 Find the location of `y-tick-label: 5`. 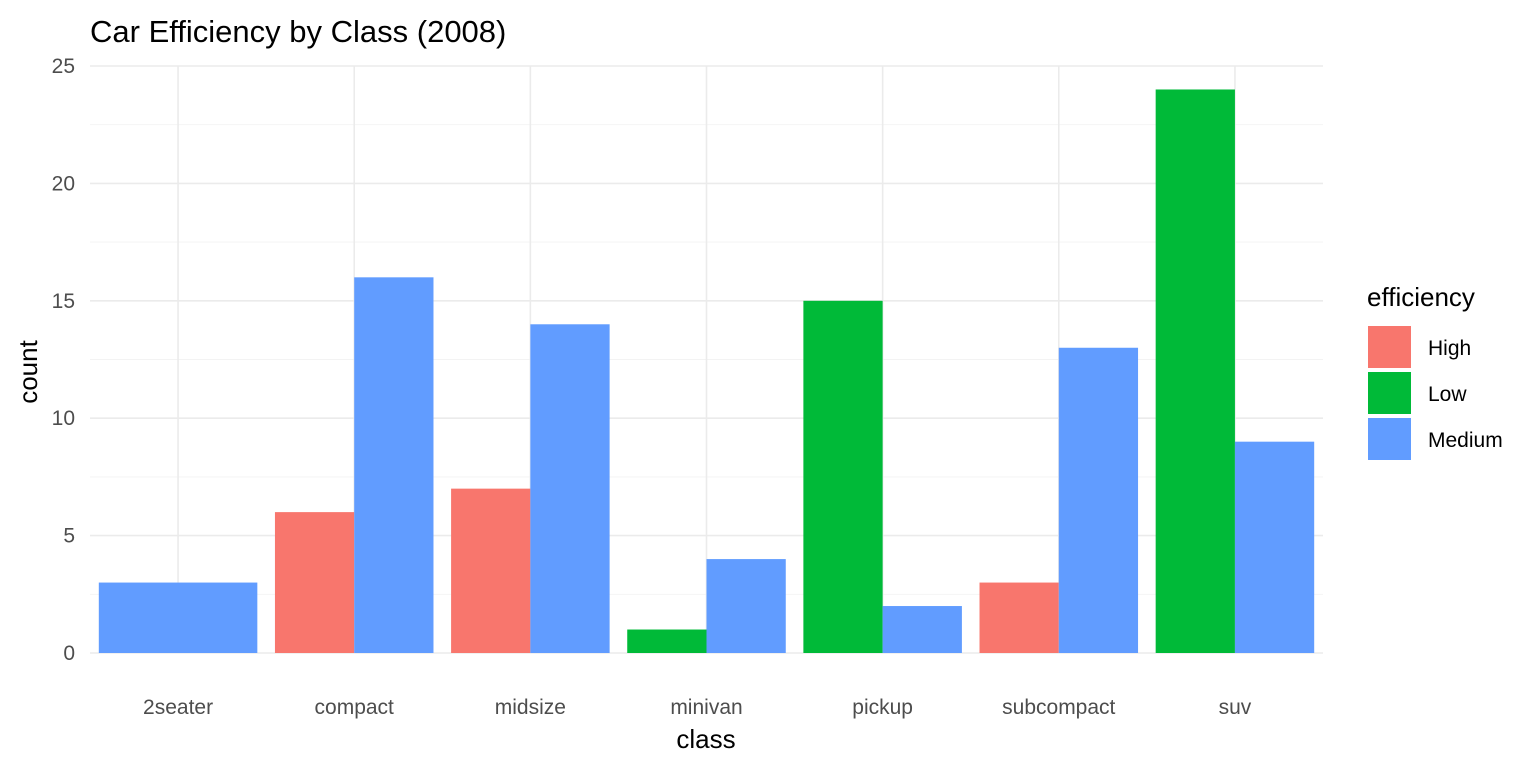

y-tick-label: 5 is located at coordinates (69, 536).